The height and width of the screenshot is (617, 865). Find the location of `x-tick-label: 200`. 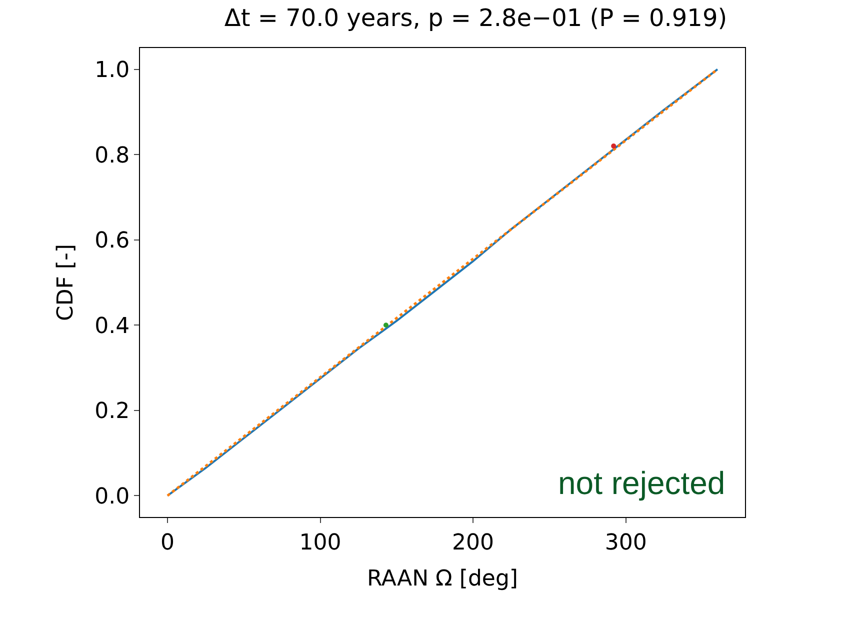

x-tick-label: 200 is located at coordinates (473, 543).